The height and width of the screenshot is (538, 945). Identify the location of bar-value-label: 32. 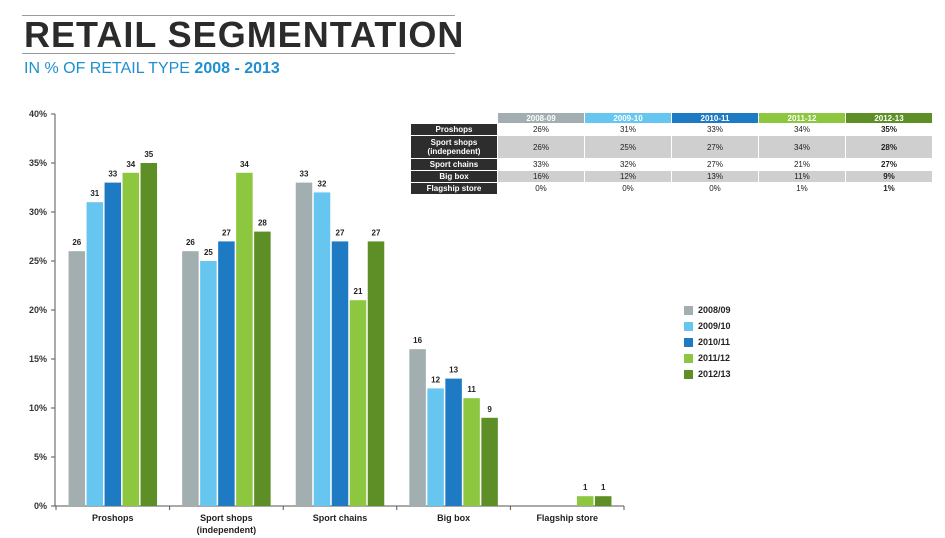
(322, 183).